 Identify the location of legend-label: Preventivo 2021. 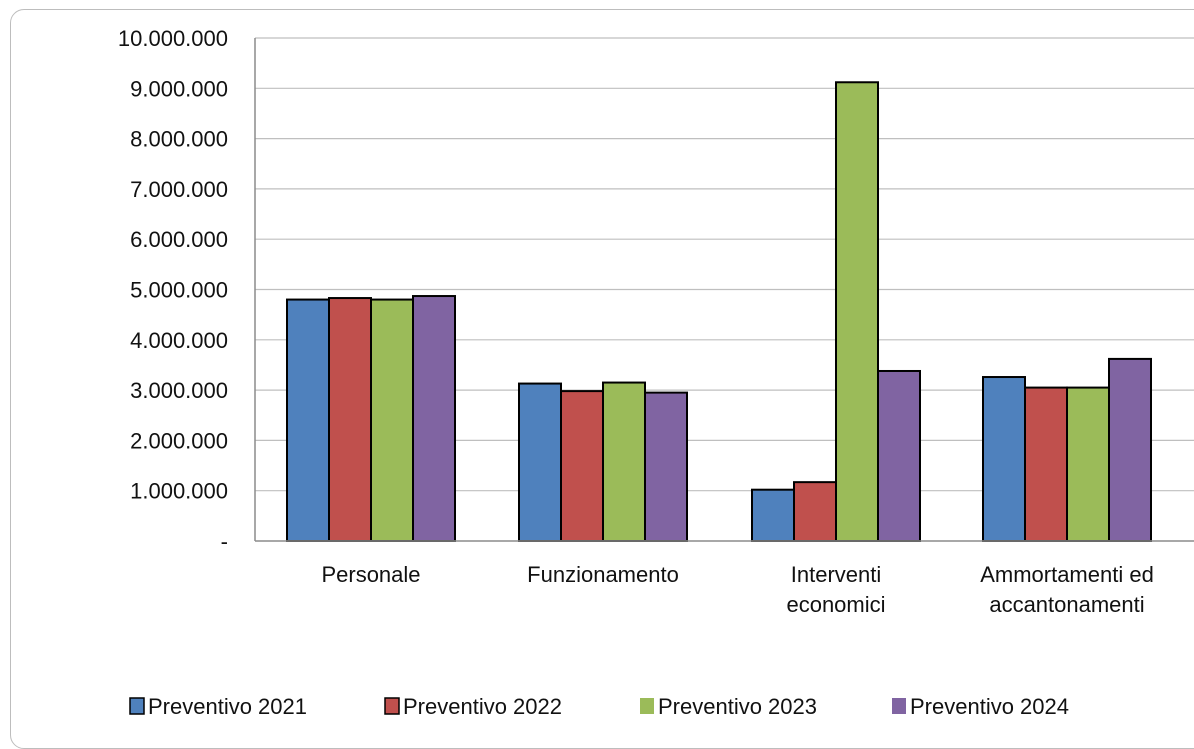
(227, 706).